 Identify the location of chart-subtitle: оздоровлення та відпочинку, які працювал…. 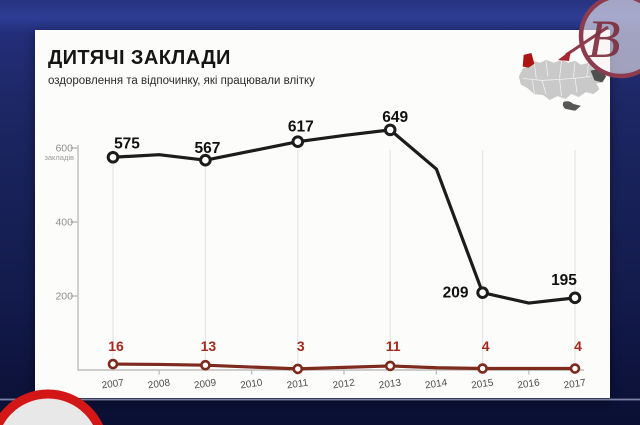
(181, 81).